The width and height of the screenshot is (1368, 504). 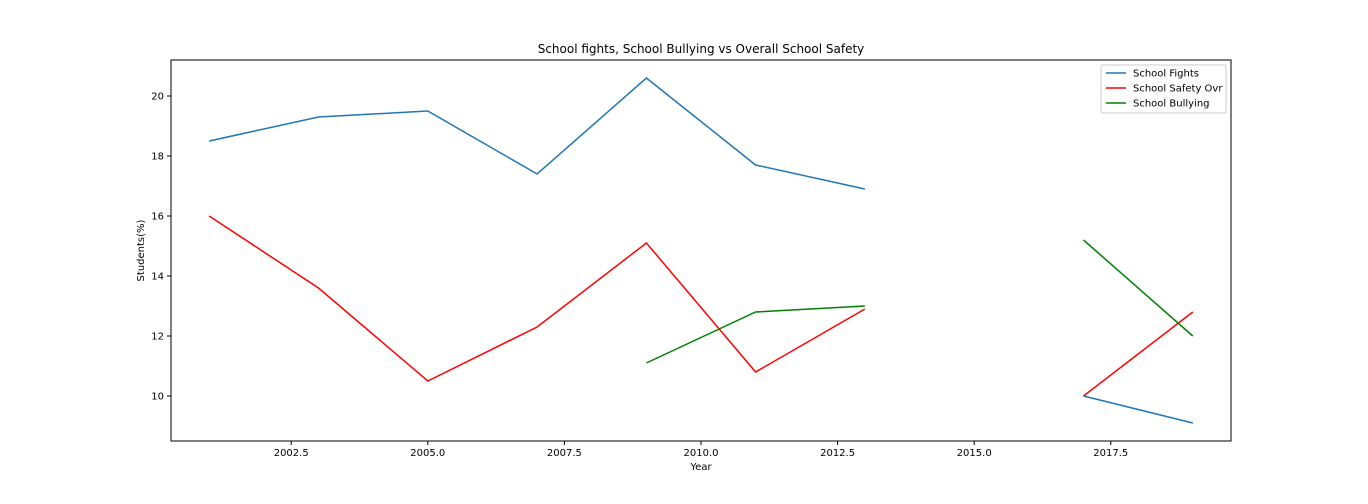 What do you see at coordinates (157, 217) in the screenshot?
I see `y-tick-label: 16` at bounding box center [157, 217].